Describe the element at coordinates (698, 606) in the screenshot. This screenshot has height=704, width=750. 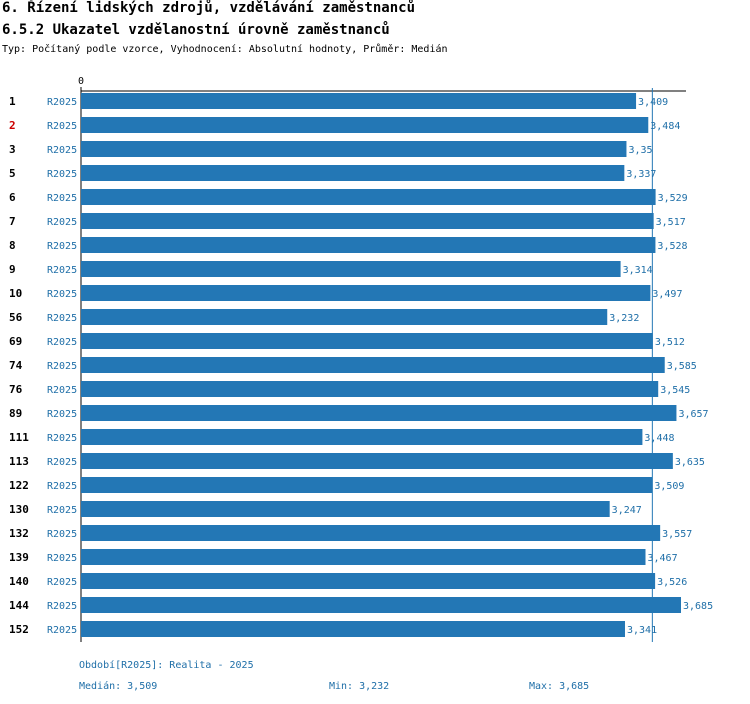
I see `bar-value-label: 3,685` at that location.